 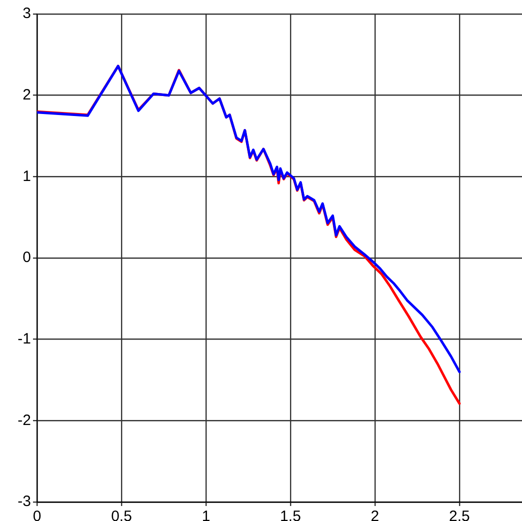 I want to click on y-tick-label: 1, so click(x=26, y=176).